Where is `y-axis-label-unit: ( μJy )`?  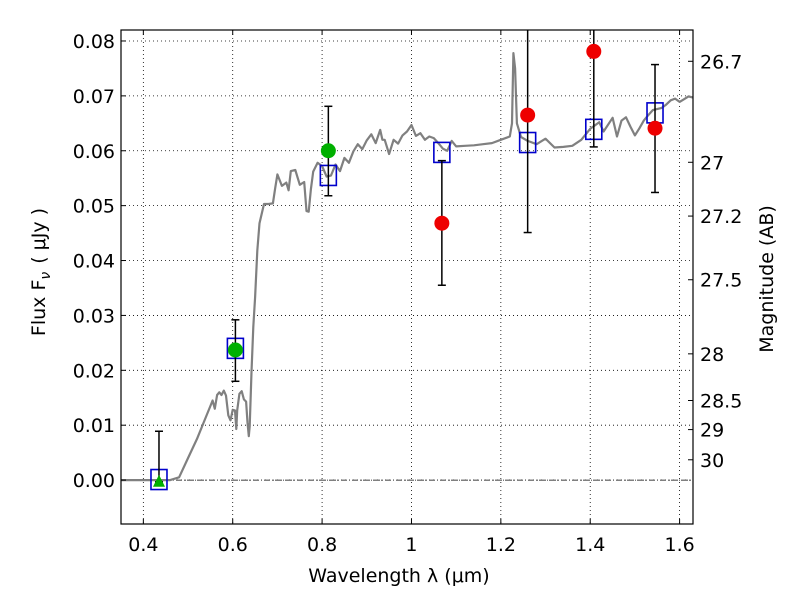 y-axis-label-unit: ( μJy ) is located at coordinates (39, 236).